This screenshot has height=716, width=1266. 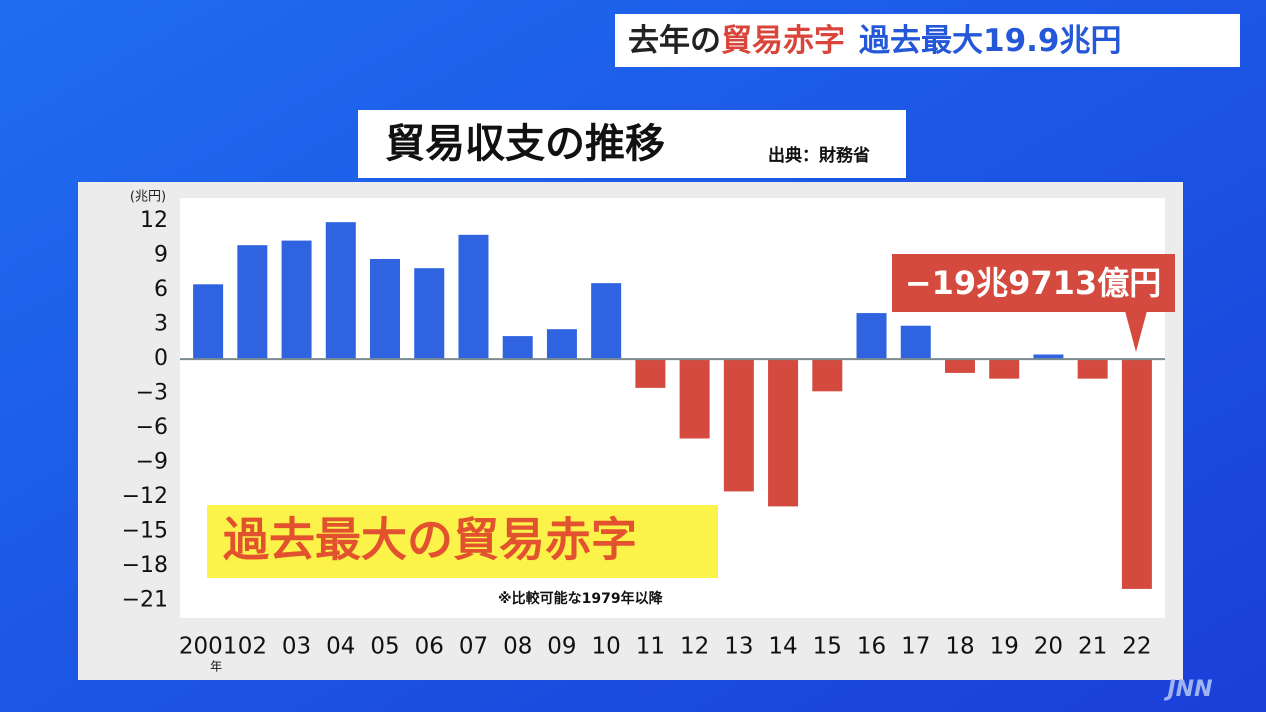 What do you see at coordinates (473, 647) in the screenshot?
I see `x-tick-label: 07` at bounding box center [473, 647].